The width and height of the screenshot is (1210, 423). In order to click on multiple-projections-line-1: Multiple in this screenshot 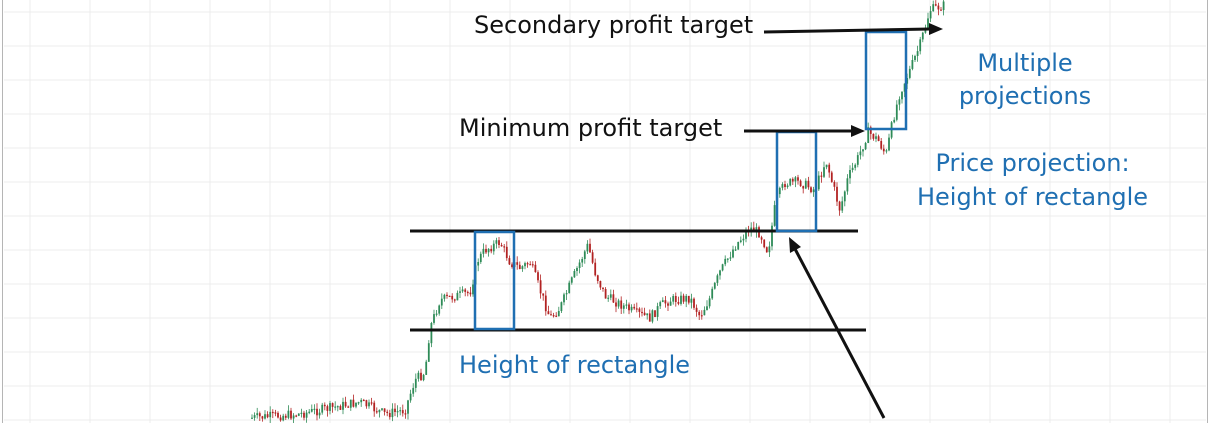, I will do `click(1025, 63)`.